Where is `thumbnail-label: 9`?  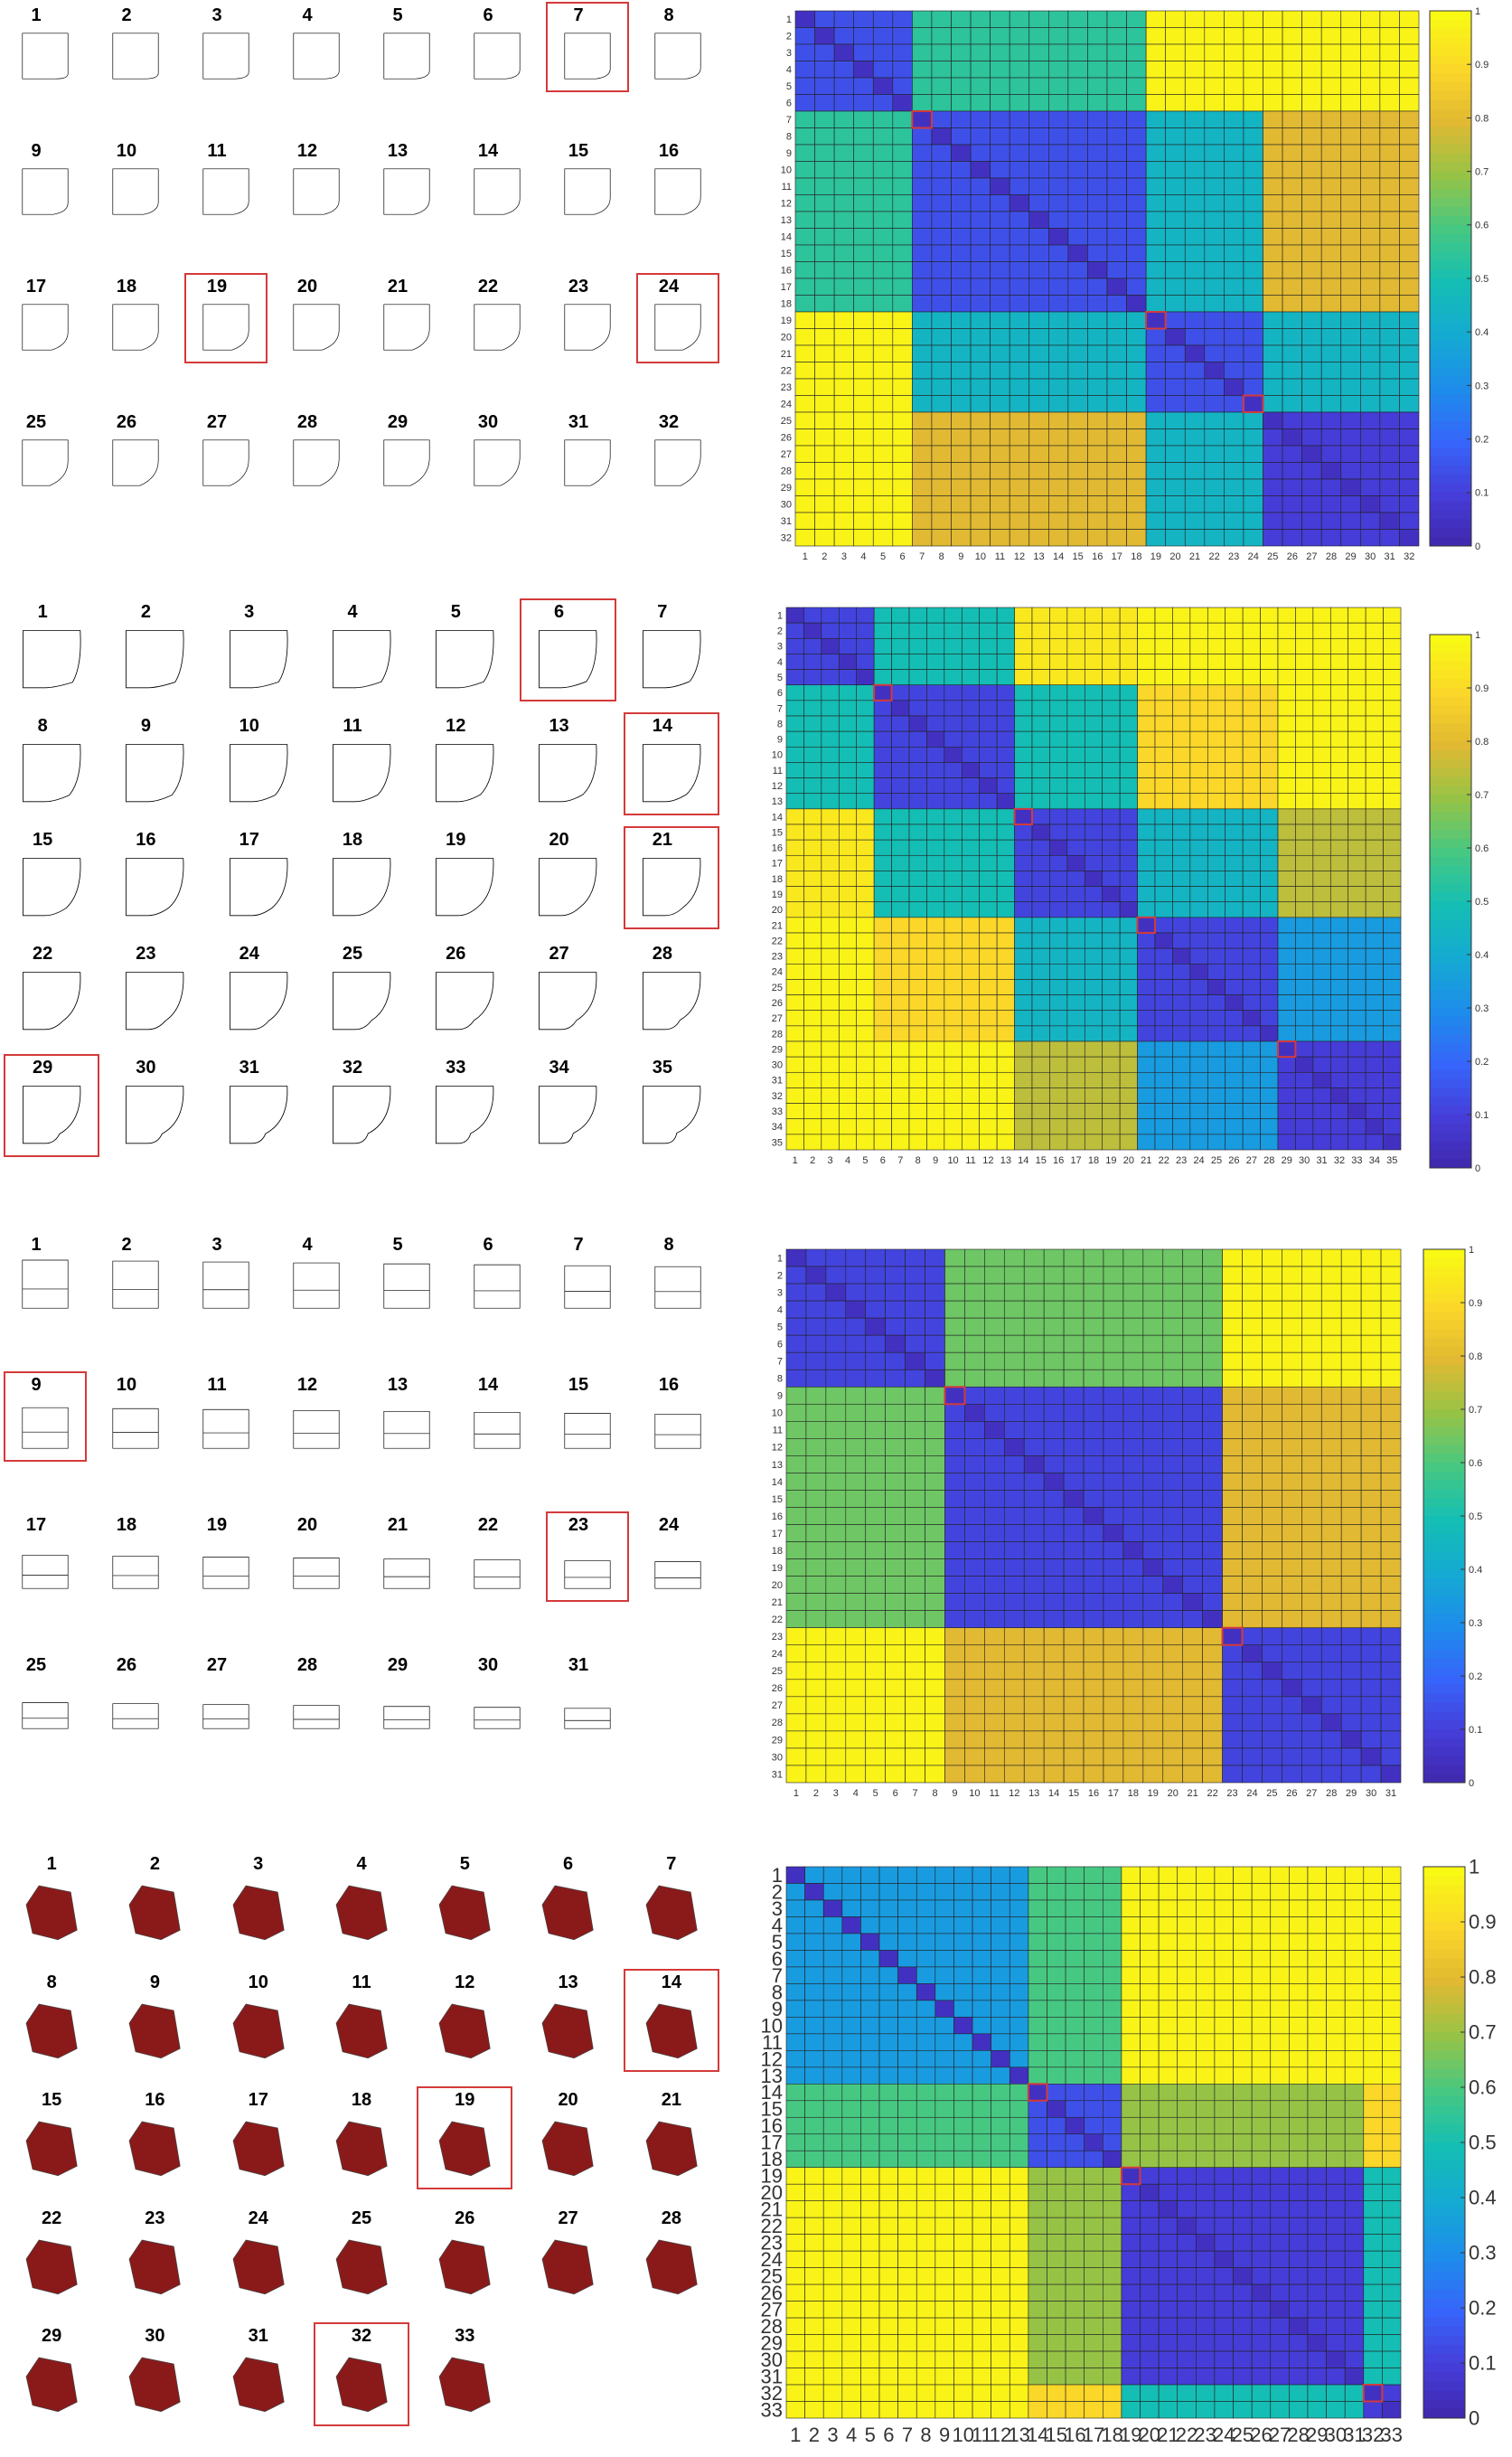 thumbnail-label: 9 is located at coordinates (36, 151).